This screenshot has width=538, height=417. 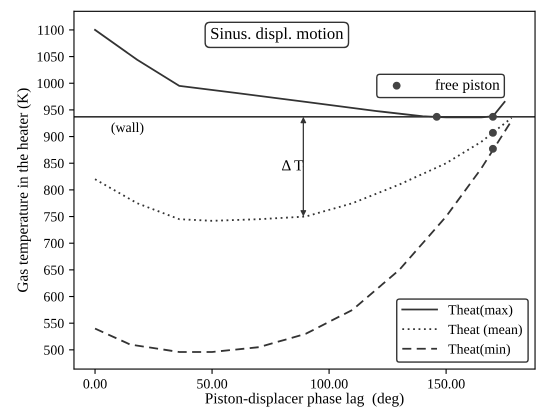 I want to click on y-tick-label: 600, so click(x=54, y=297).